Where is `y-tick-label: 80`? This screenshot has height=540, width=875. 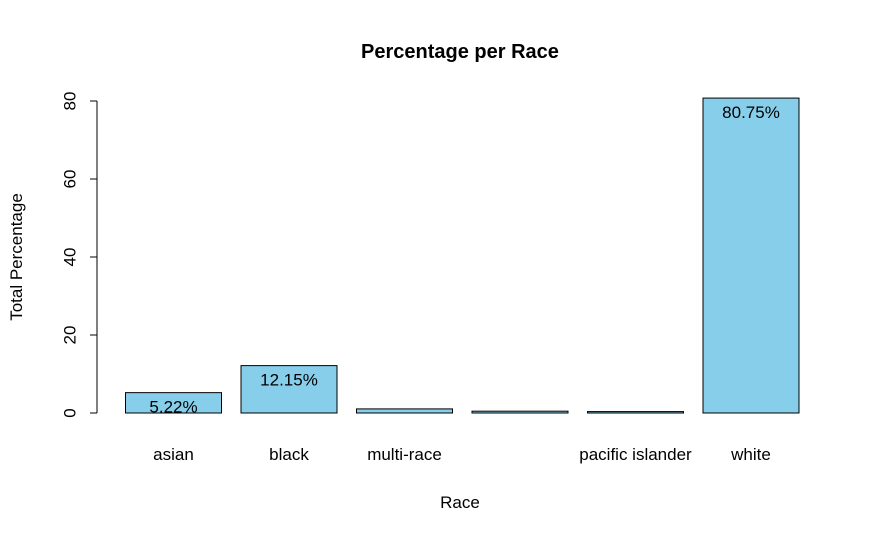 y-tick-label: 80 is located at coordinates (70, 101).